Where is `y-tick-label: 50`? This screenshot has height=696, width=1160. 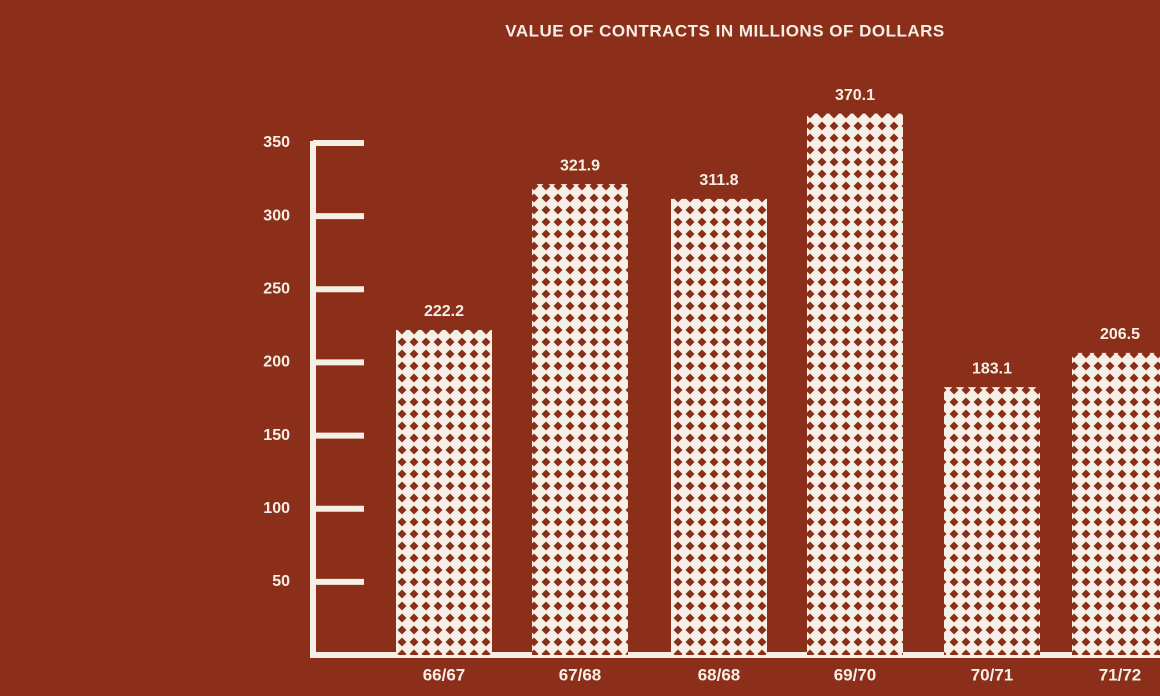
y-tick-label: 50 is located at coordinates (281, 581).